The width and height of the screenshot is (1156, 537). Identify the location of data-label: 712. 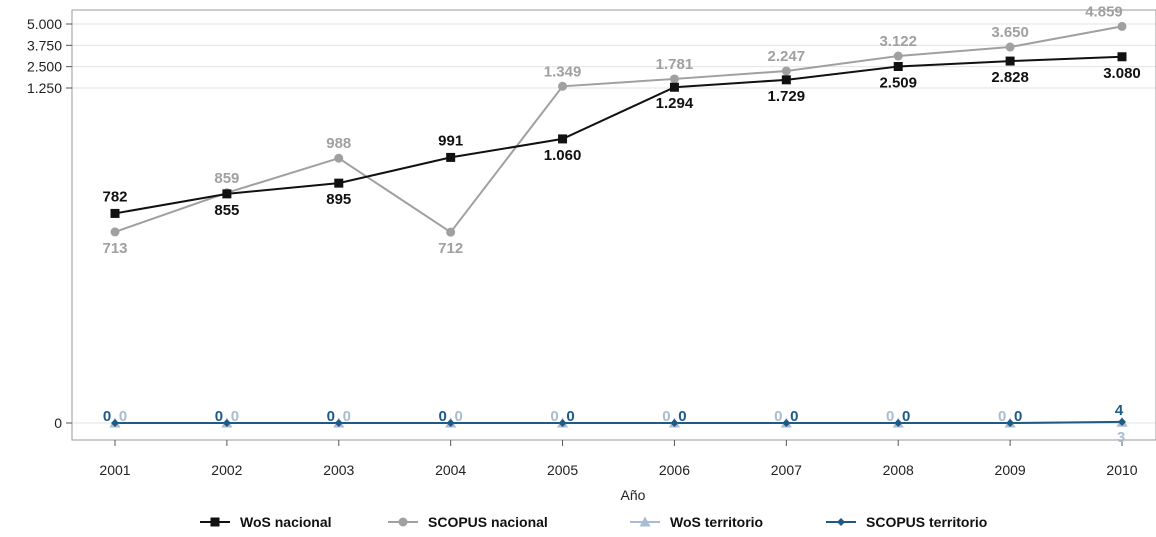
(450, 248).